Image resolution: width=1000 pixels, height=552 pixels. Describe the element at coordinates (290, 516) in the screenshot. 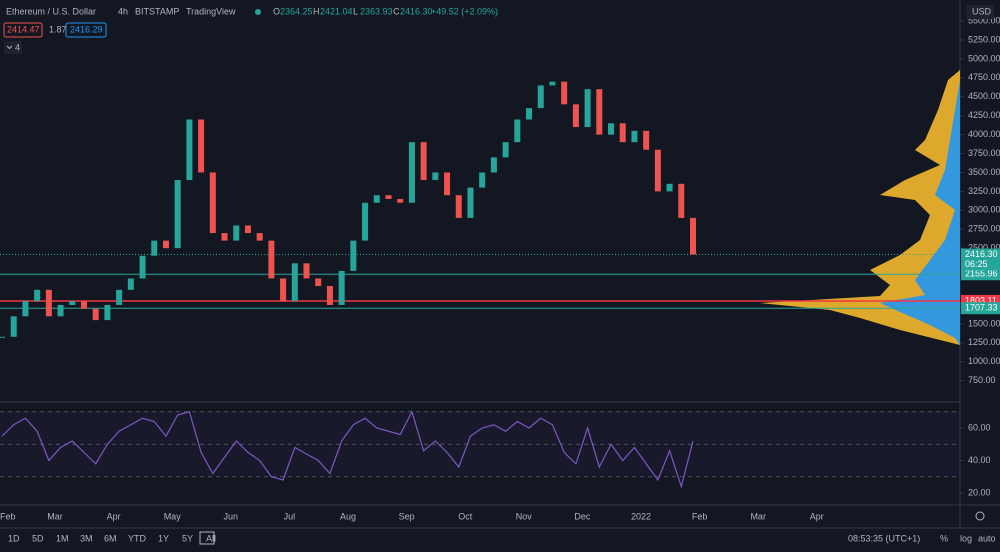

I see `time-label: Jul` at that location.